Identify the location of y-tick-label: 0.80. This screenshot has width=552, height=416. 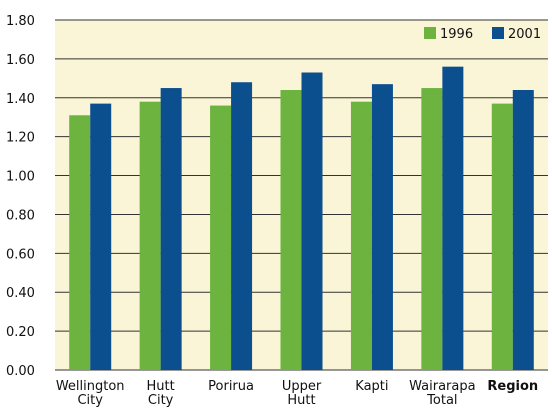
(20, 215).